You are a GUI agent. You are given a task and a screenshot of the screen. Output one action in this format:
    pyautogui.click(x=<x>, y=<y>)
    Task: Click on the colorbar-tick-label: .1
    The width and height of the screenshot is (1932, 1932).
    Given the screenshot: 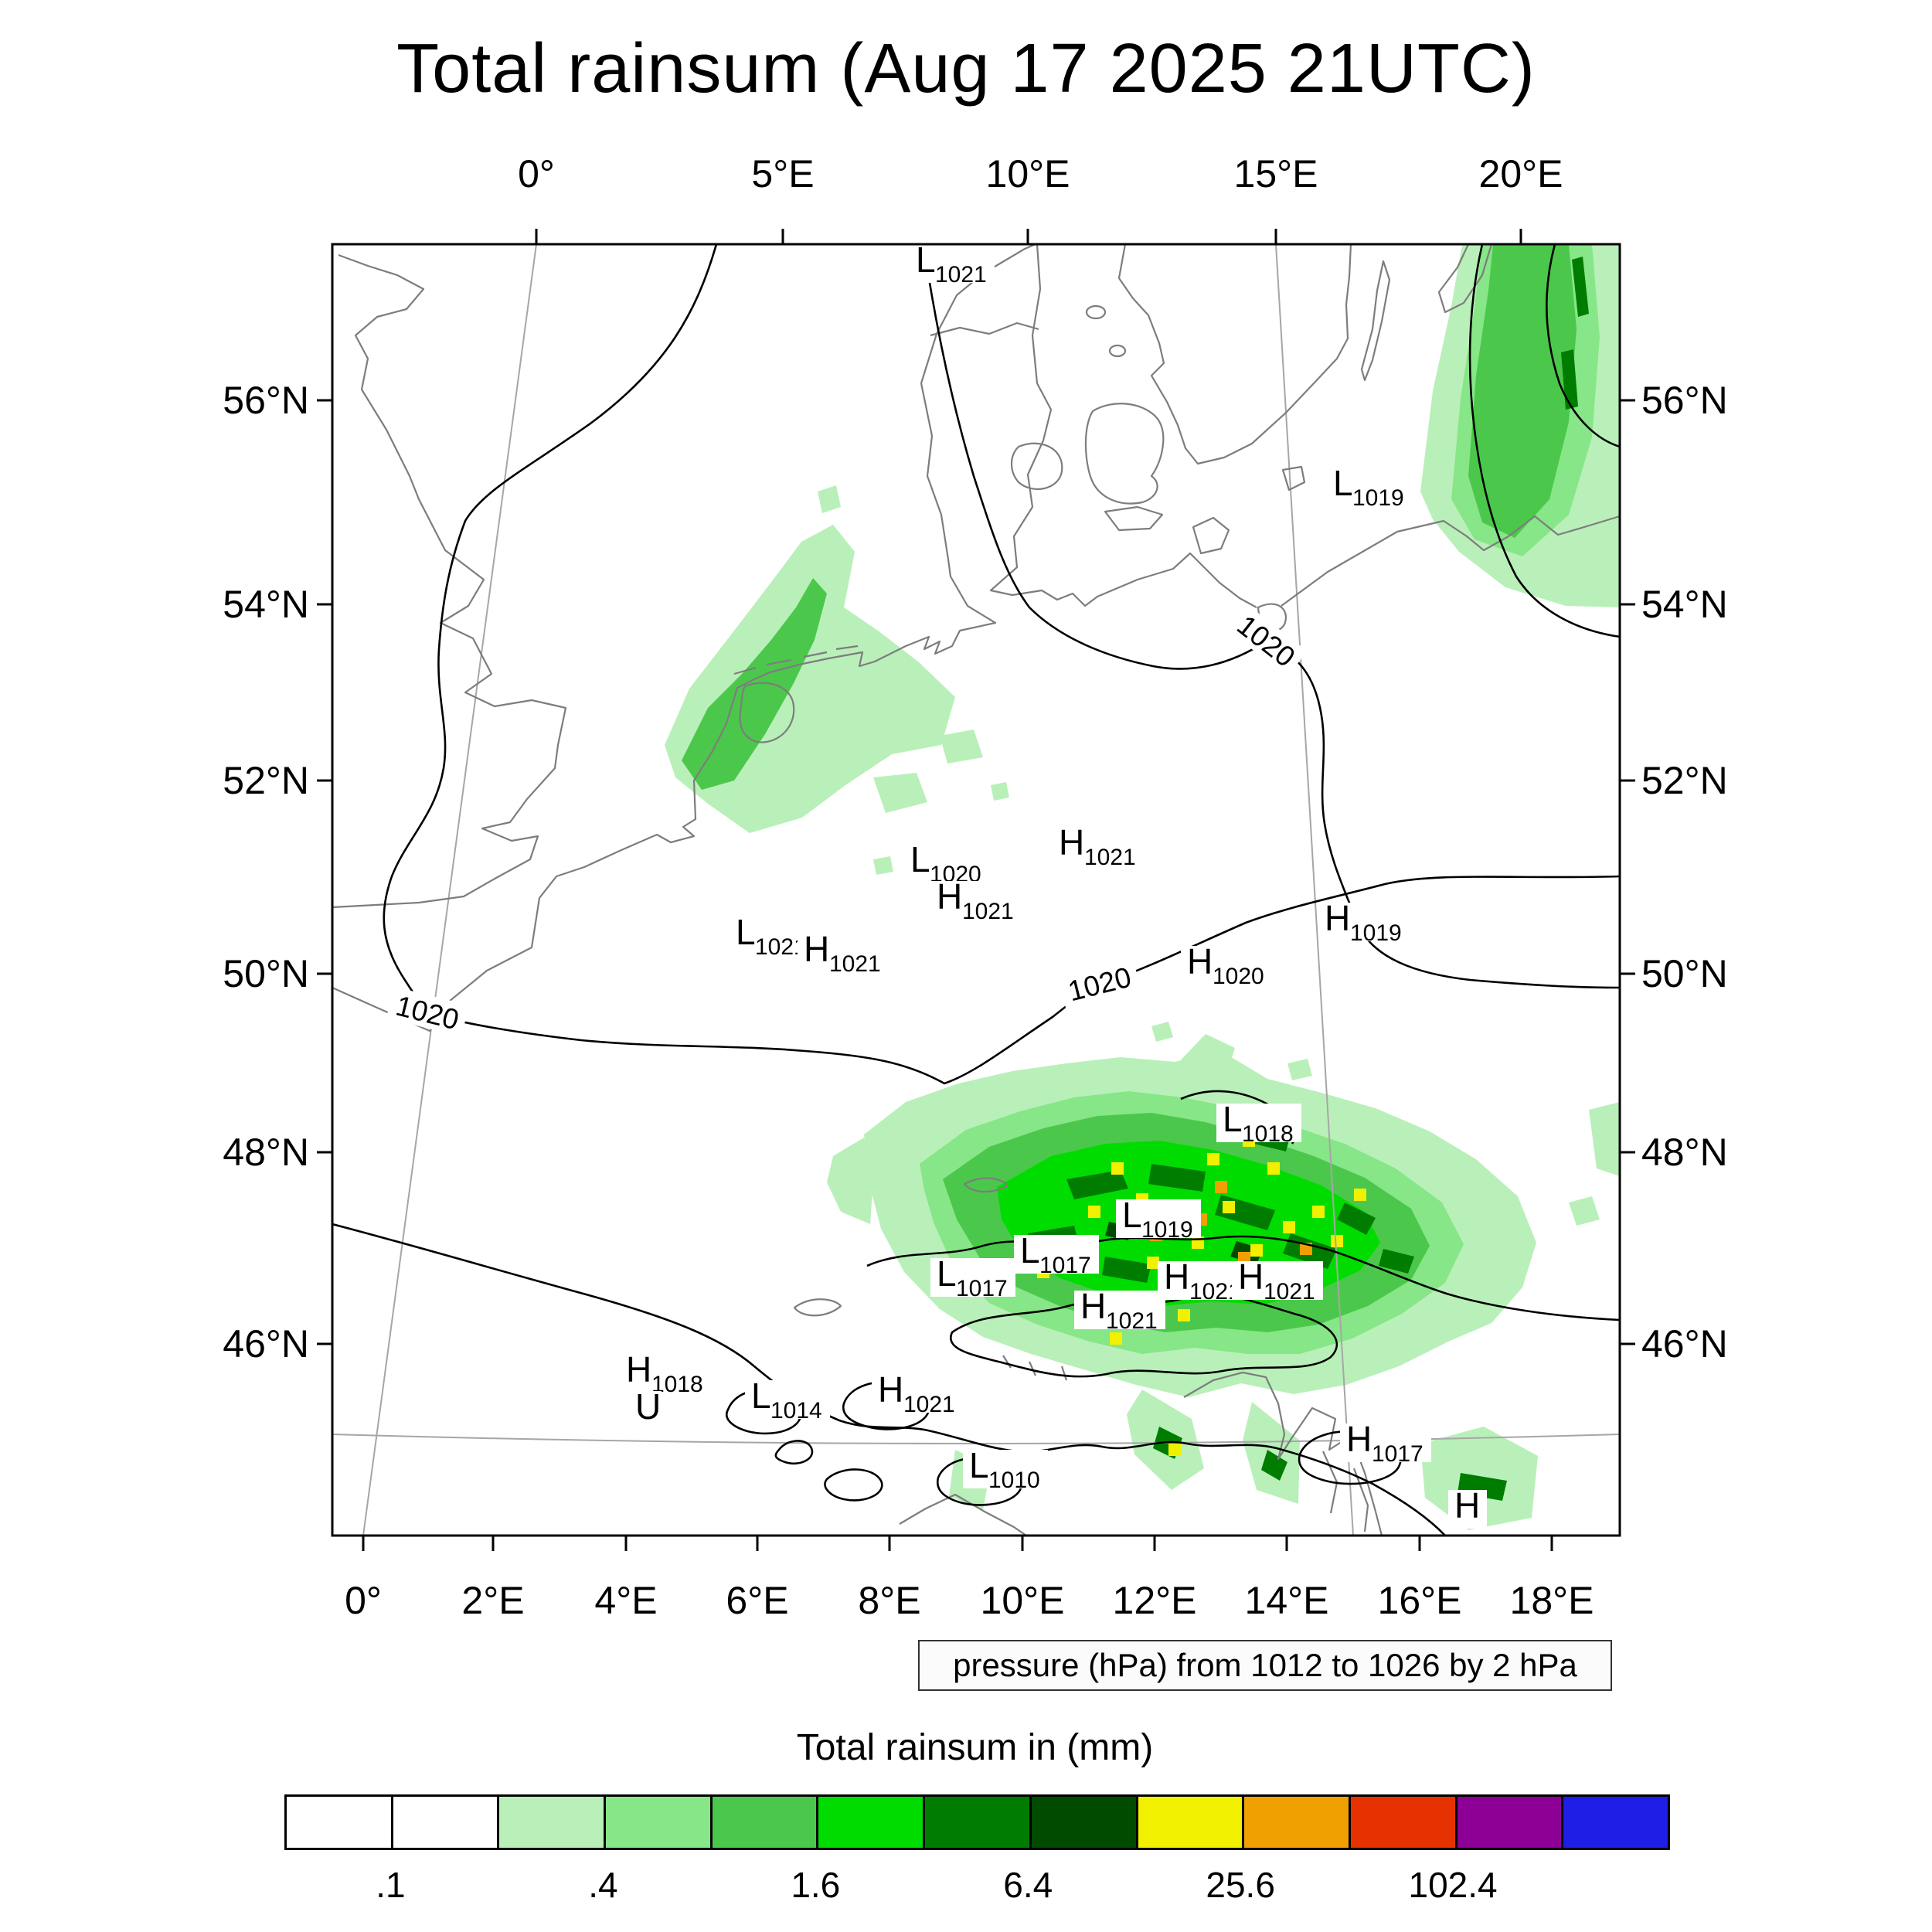 What is the action you would take?
    pyautogui.click(x=391, y=1885)
    